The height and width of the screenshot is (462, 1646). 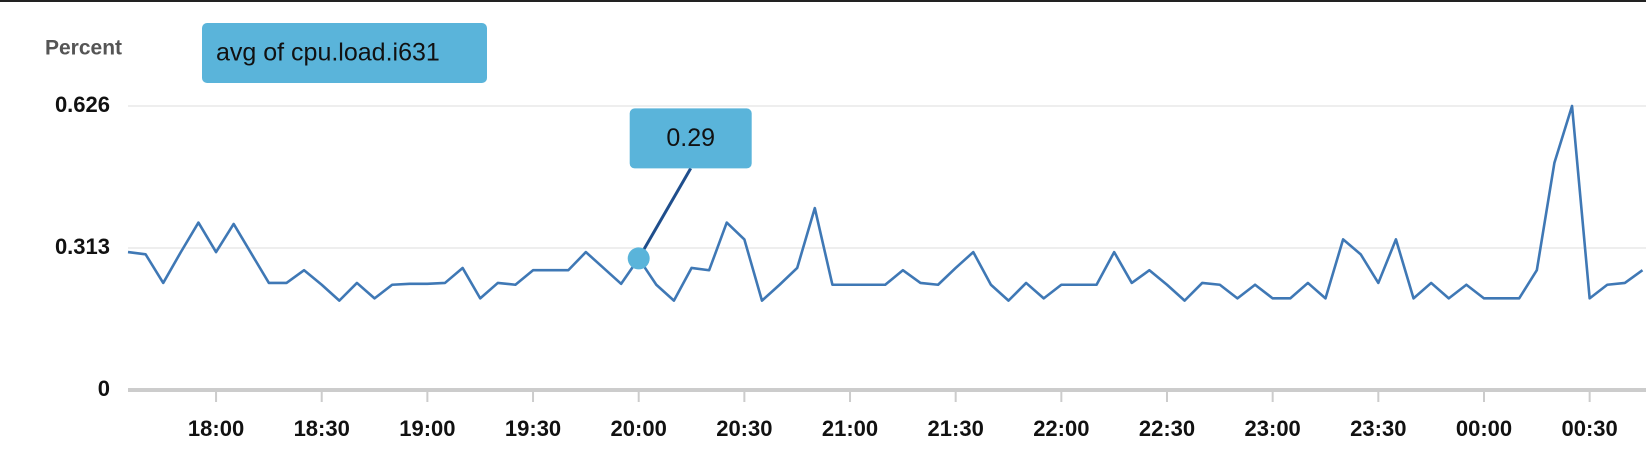 I want to click on tooltip-label: 0.29, so click(x=690, y=138).